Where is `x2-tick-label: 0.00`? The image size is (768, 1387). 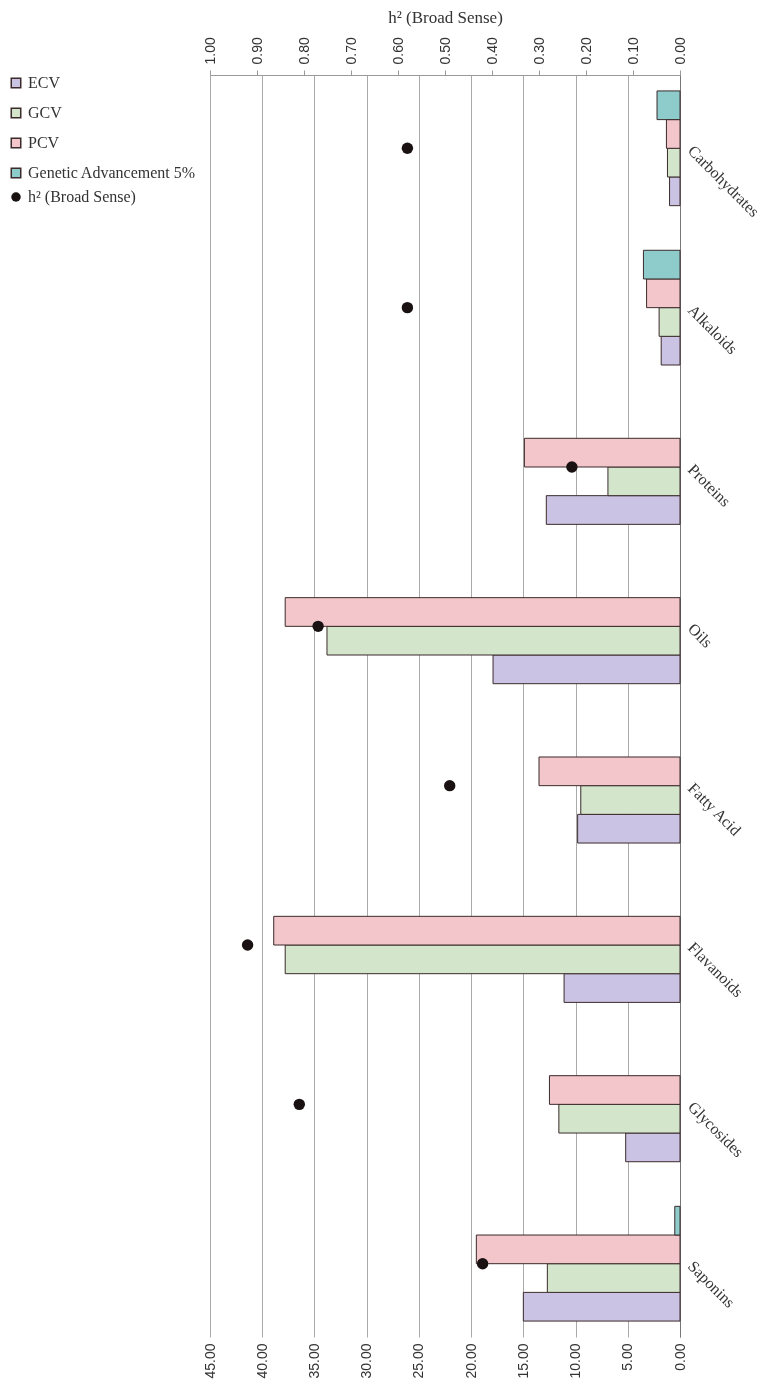
x2-tick-label: 0.00 is located at coordinates (679, 51).